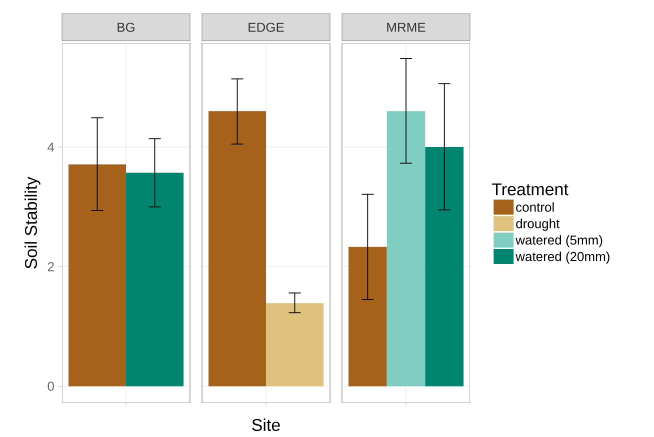  What do you see at coordinates (266, 27) in the screenshot?
I see `x-tick-label: EDGE` at bounding box center [266, 27].